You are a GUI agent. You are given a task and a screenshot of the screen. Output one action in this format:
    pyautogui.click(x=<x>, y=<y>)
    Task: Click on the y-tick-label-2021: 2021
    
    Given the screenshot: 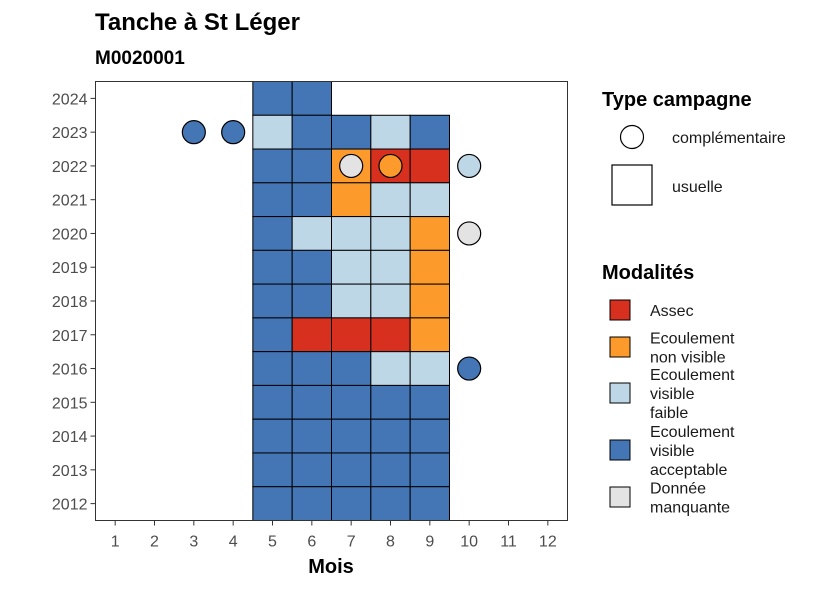 What is the action you would take?
    pyautogui.click(x=70, y=201)
    